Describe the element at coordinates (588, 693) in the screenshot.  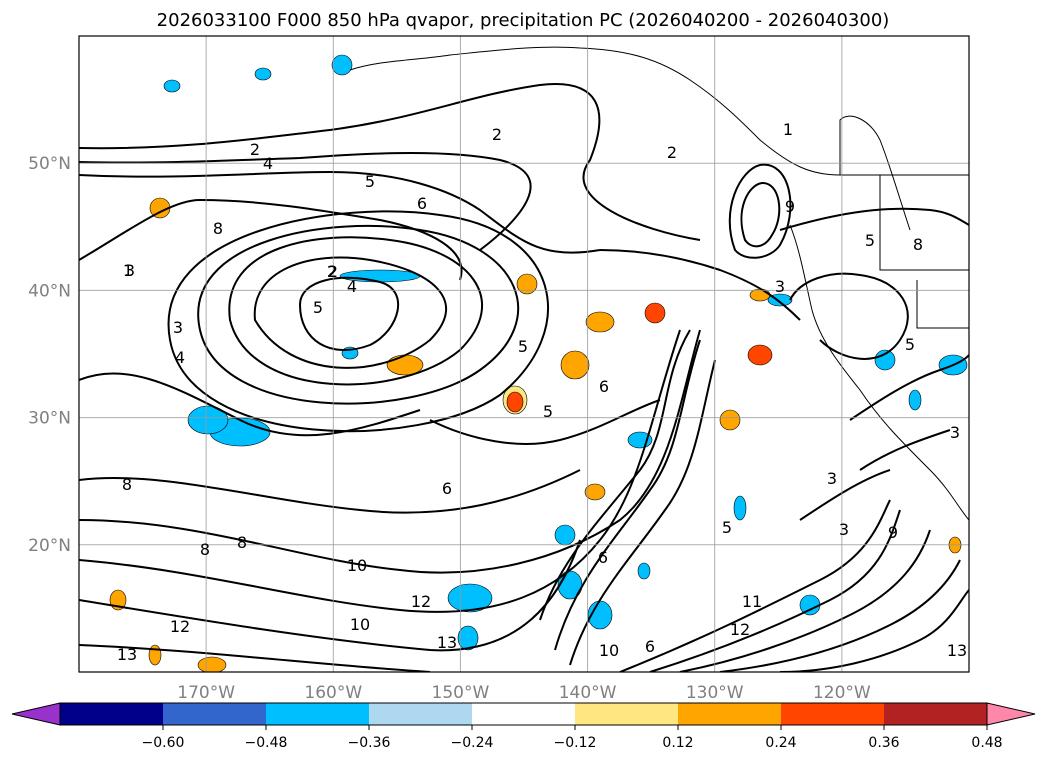
I see `longitude-tick-label: 140°W` at that location.